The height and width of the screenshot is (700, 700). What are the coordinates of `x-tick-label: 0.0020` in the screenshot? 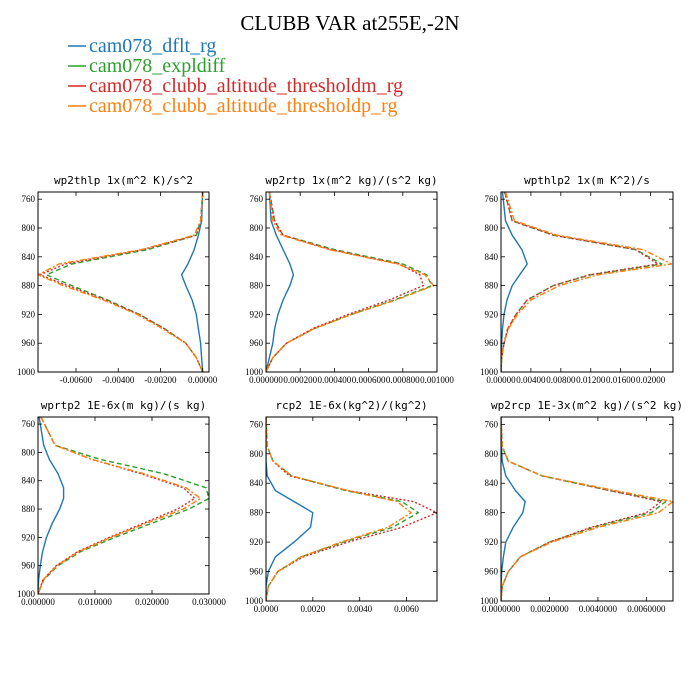 It's located at (312, 609).